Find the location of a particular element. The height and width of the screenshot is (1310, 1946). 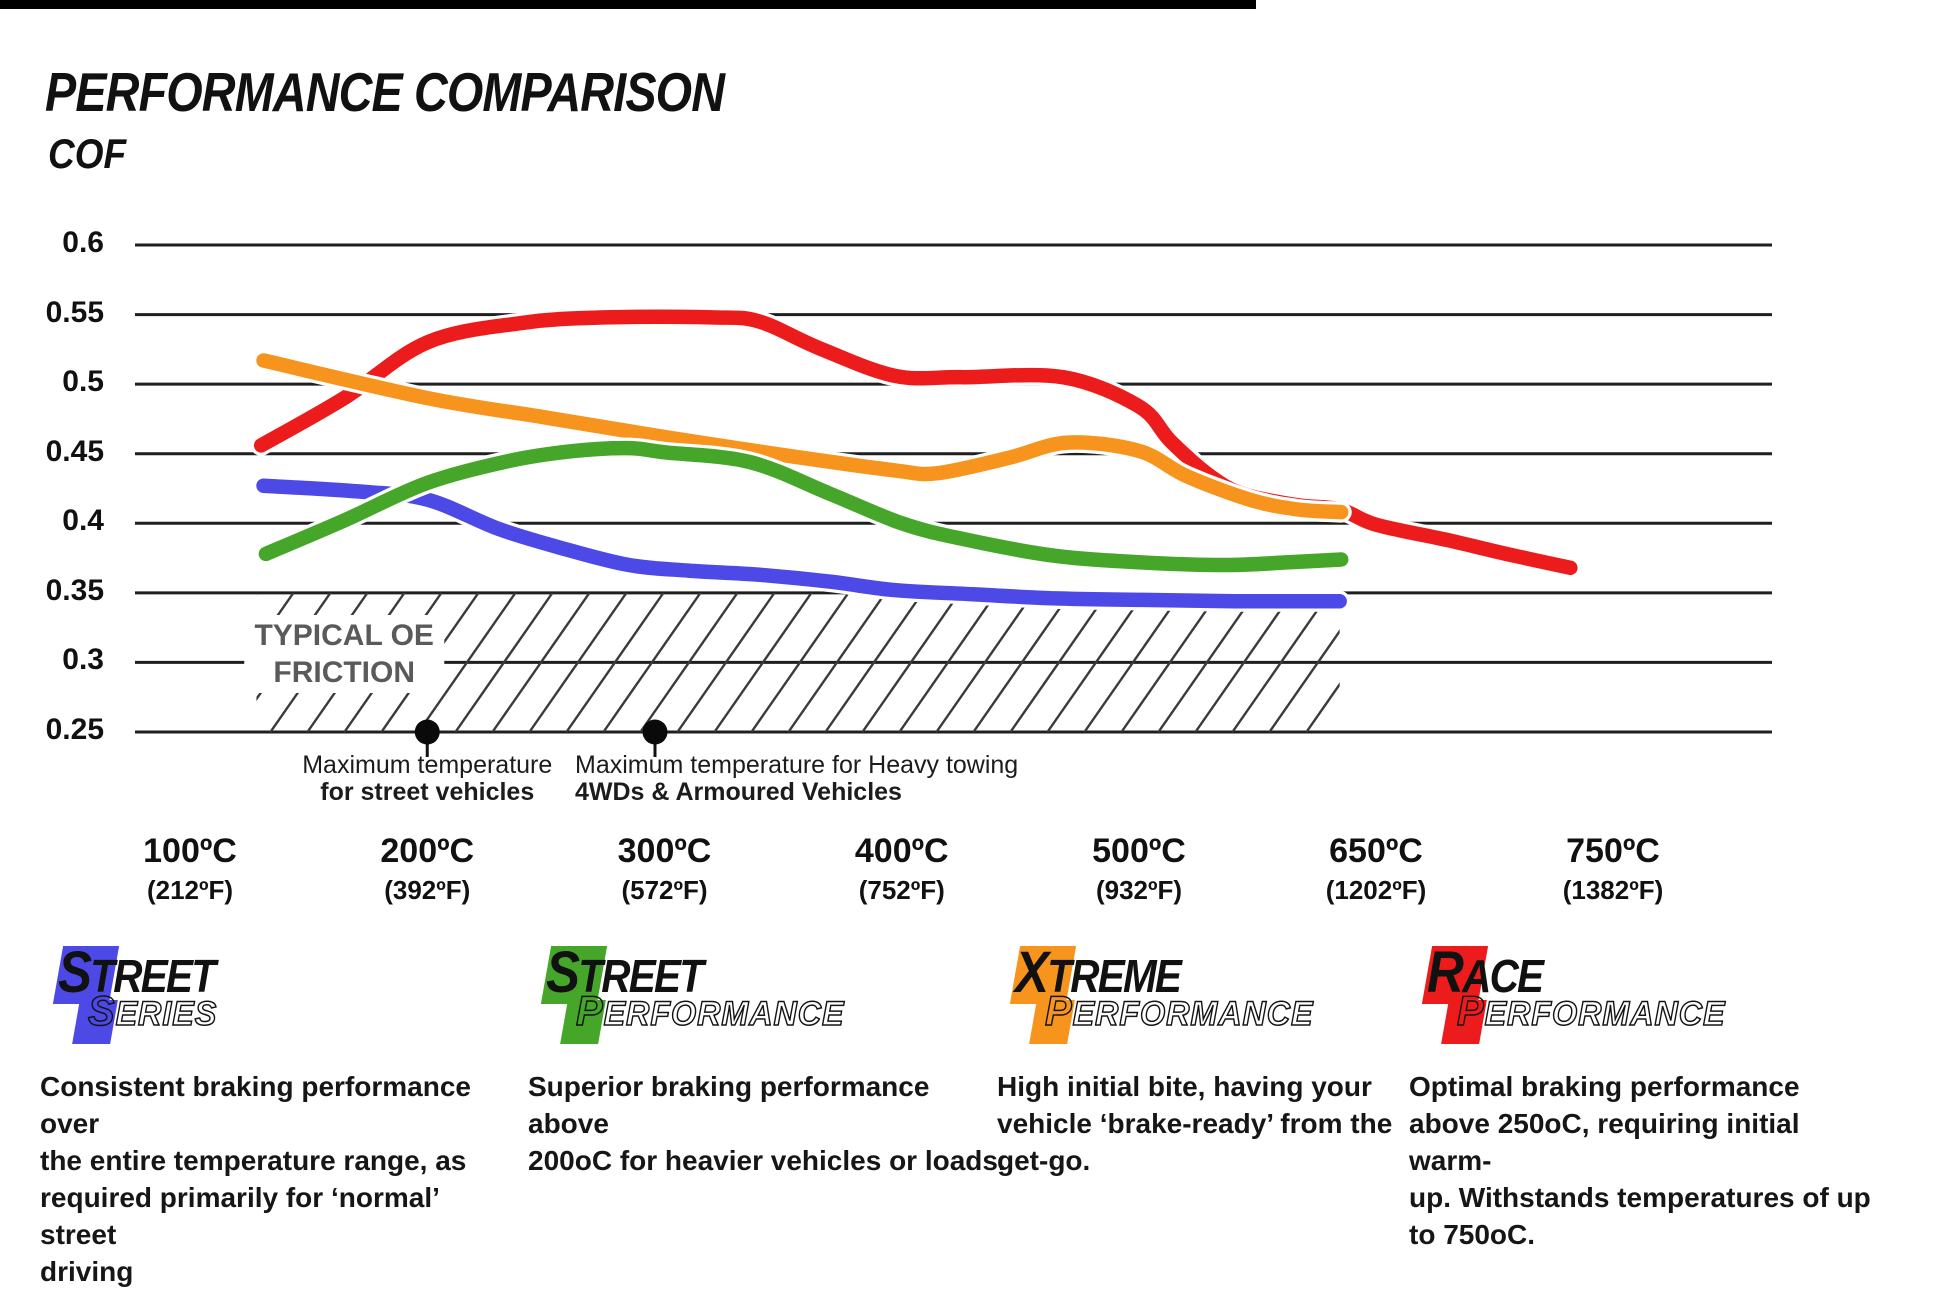

x-tick-label: 100ºC (212ºF) is located at coordinates (190, 869).